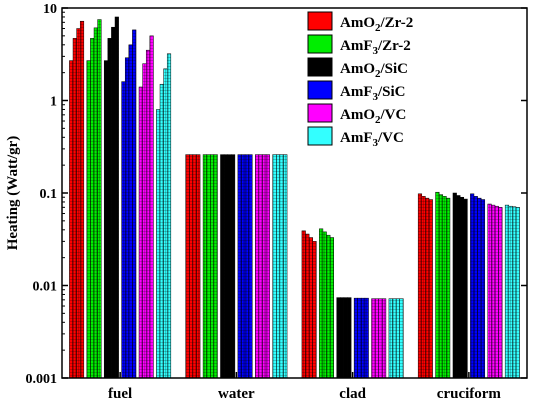 This screenshot has width=533, height=404. I want to click on y-tick-label: 0.01, so click(45, 287).